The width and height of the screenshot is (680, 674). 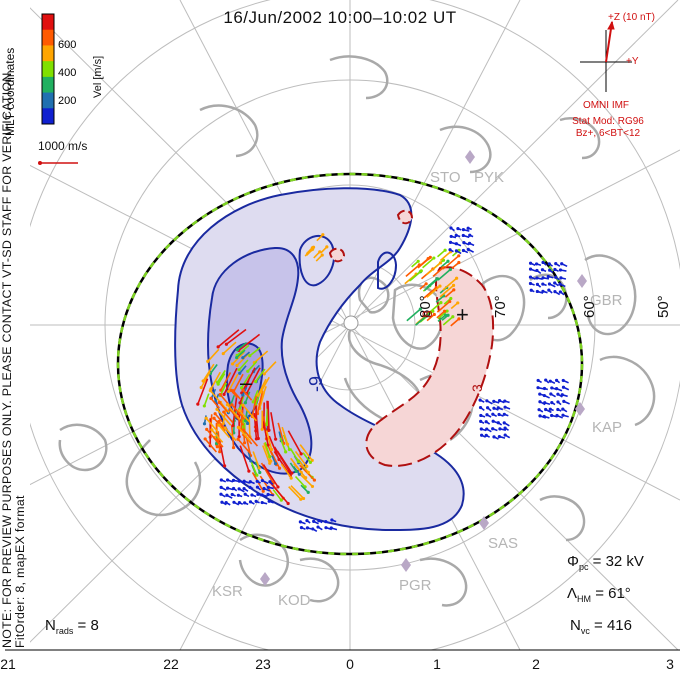 I want to click on imf-model-line2: Bz+, 6<BT<12, so click(x=608, y=133).